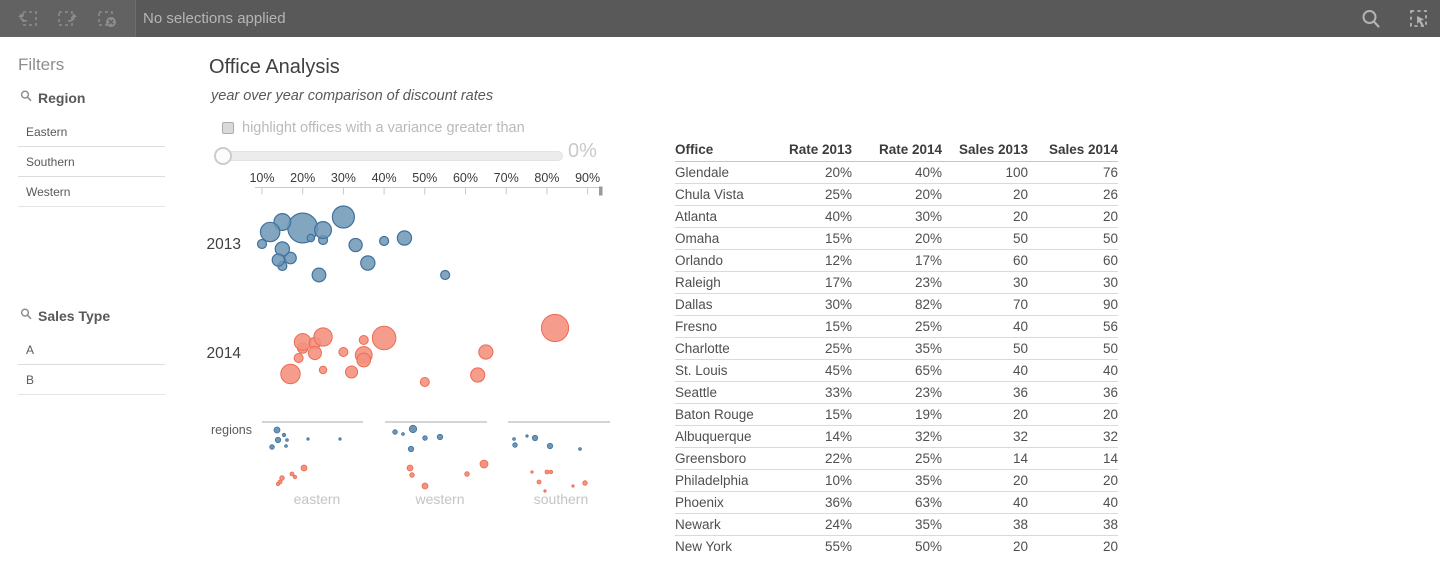  What do you see at coordinates (813, 370) in the screenshot?
I see `value-cell: 45%` at bounding box center [813, 370].